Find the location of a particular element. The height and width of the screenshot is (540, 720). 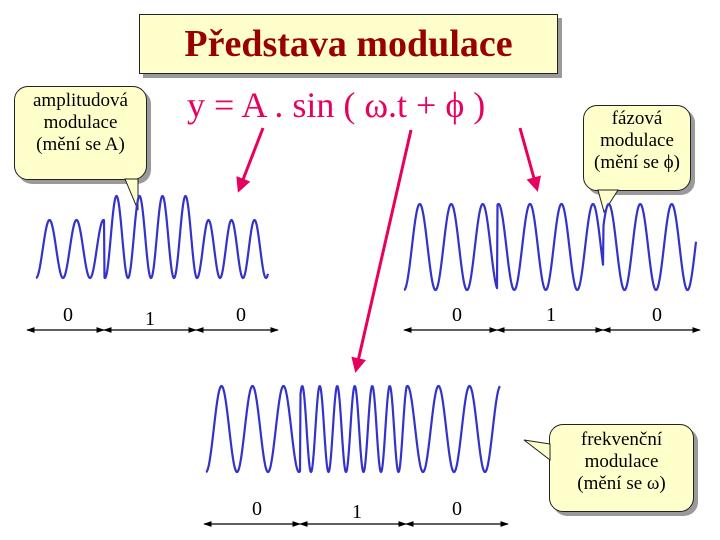

callout-fm-tail is located at coordinates (537, 450).